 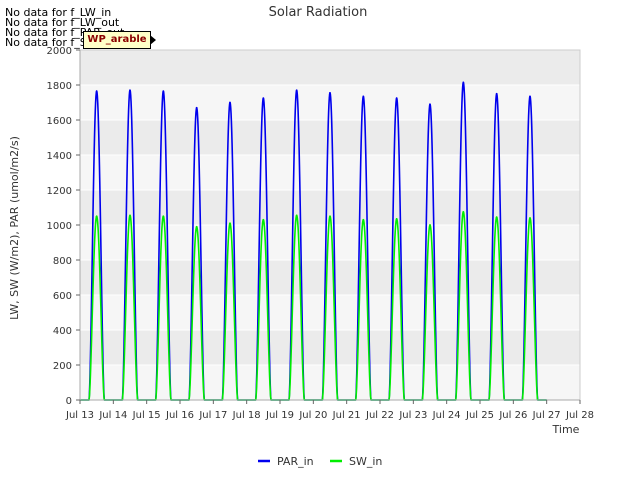 What do you see at coordinates (59, 156) in the screenshot?
I see `y-tick-label: 1400` at bounding box center [59, 156].